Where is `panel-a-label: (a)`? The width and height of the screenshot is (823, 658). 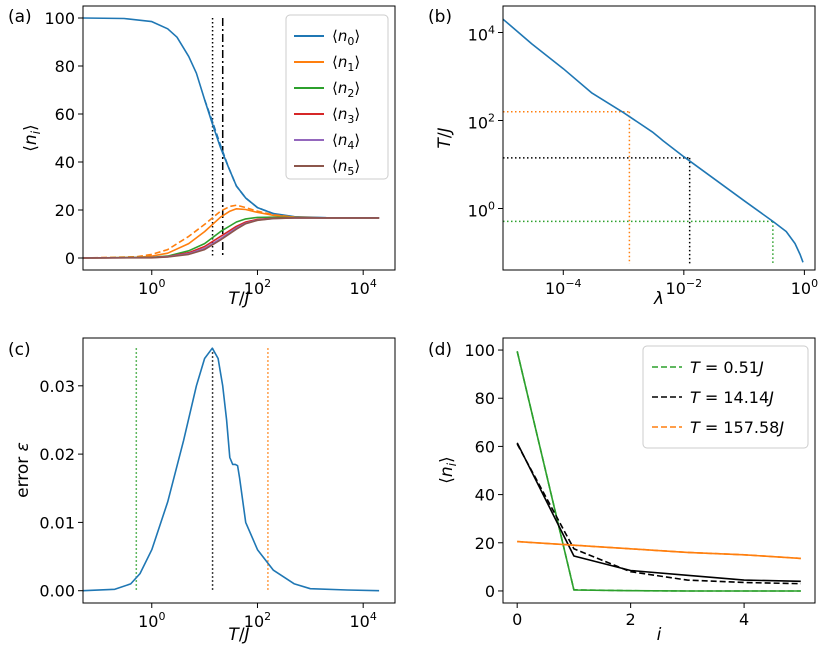 panel-a-label: (a) is located at coordinates (20, 17).